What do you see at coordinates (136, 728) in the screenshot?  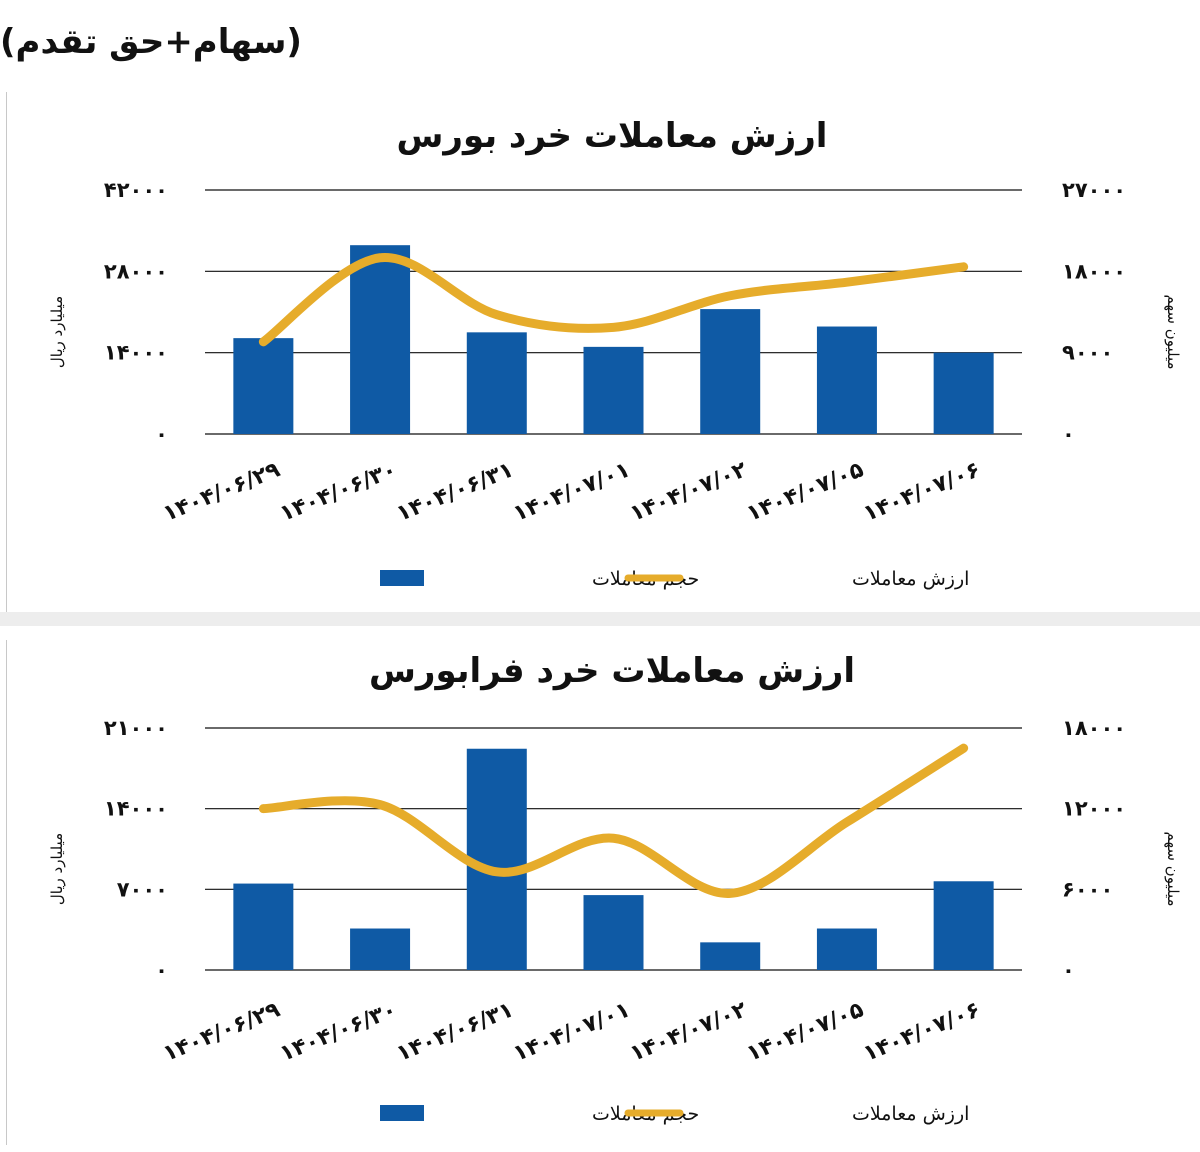 I see `left-tick-label: ۲۱۰۰۰` at bounding box center [136, 728].